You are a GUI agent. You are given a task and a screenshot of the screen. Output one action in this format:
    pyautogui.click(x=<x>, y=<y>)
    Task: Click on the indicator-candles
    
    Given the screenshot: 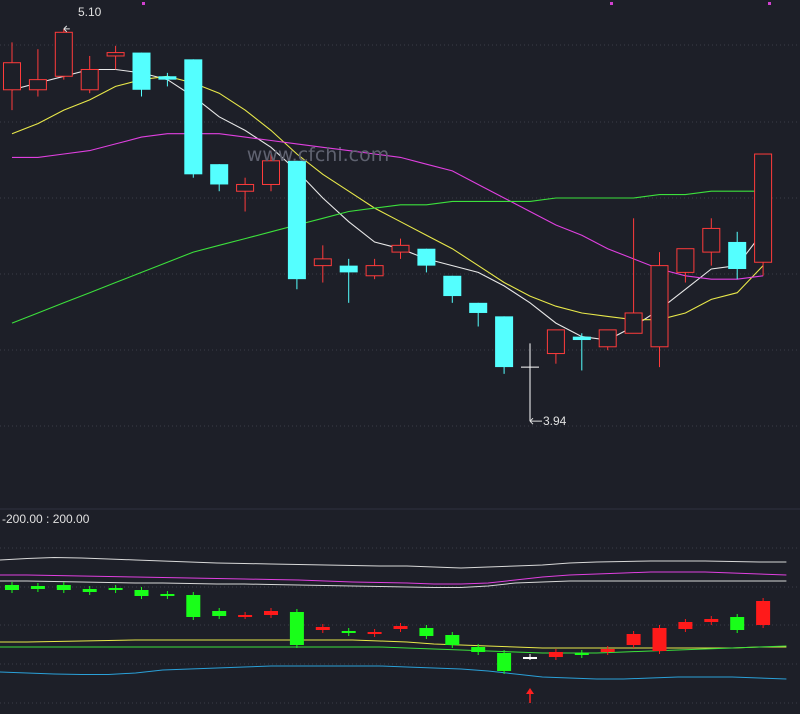 What is the action you would take?
    pyautogui.click(x=388, y=628)
    